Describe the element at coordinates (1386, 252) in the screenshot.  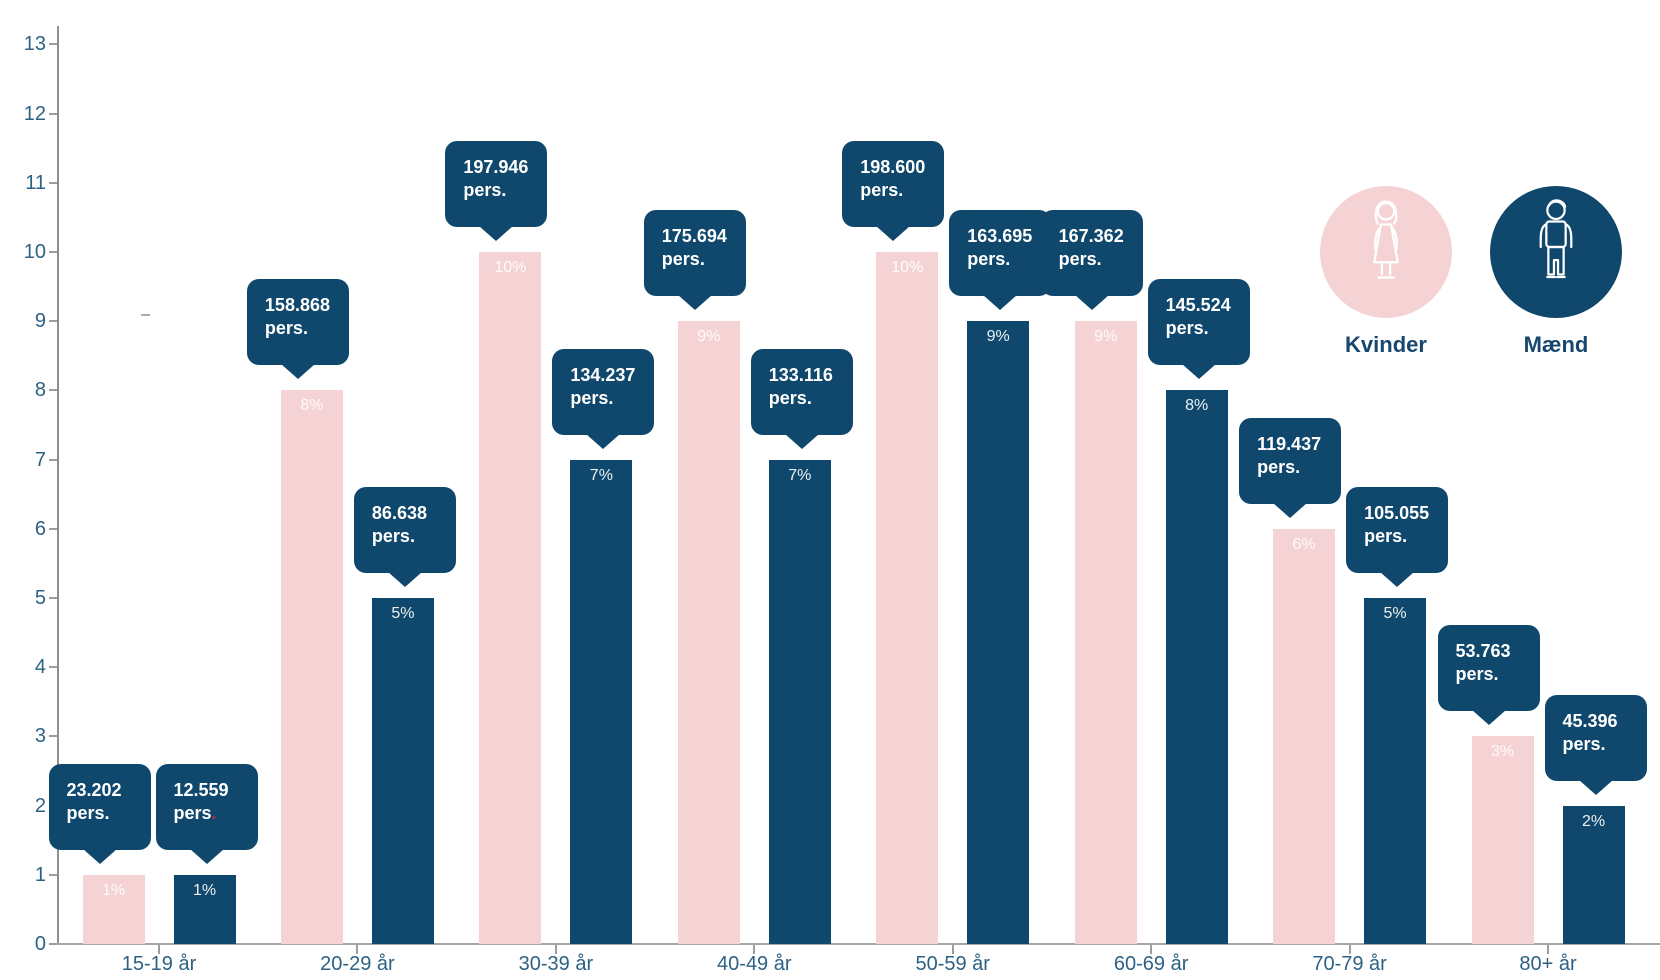
I see `legend-circle-kvinder` at that location.